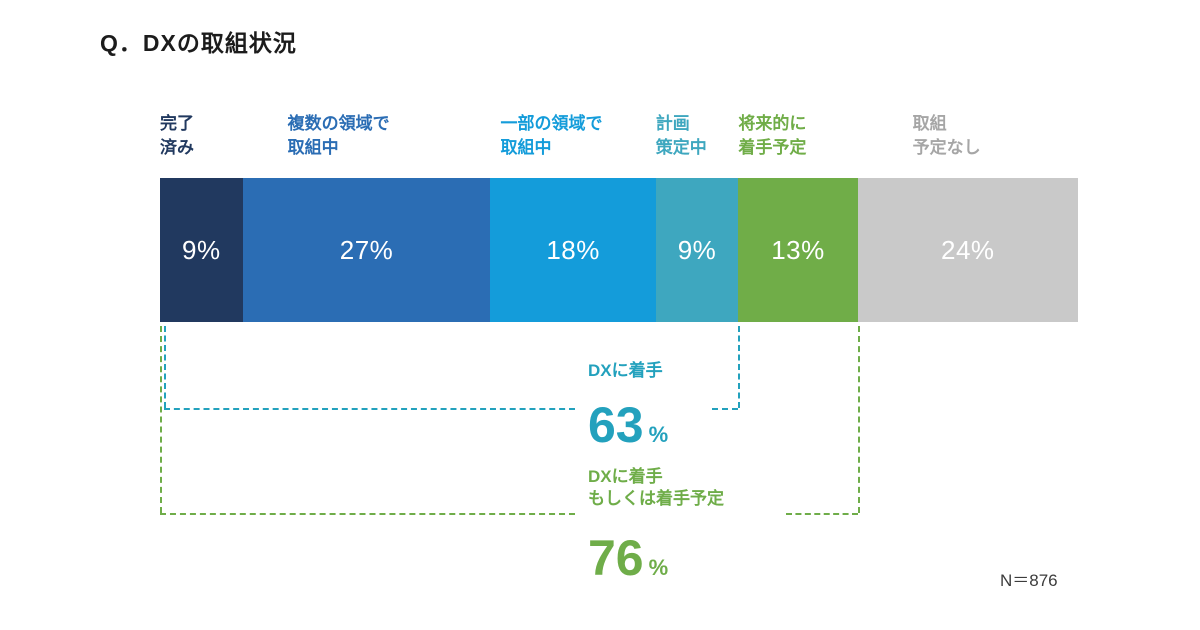  Describe the element at coordinates (628, 425) in the screenshot. I see `annotation-value: 63%` at that location.